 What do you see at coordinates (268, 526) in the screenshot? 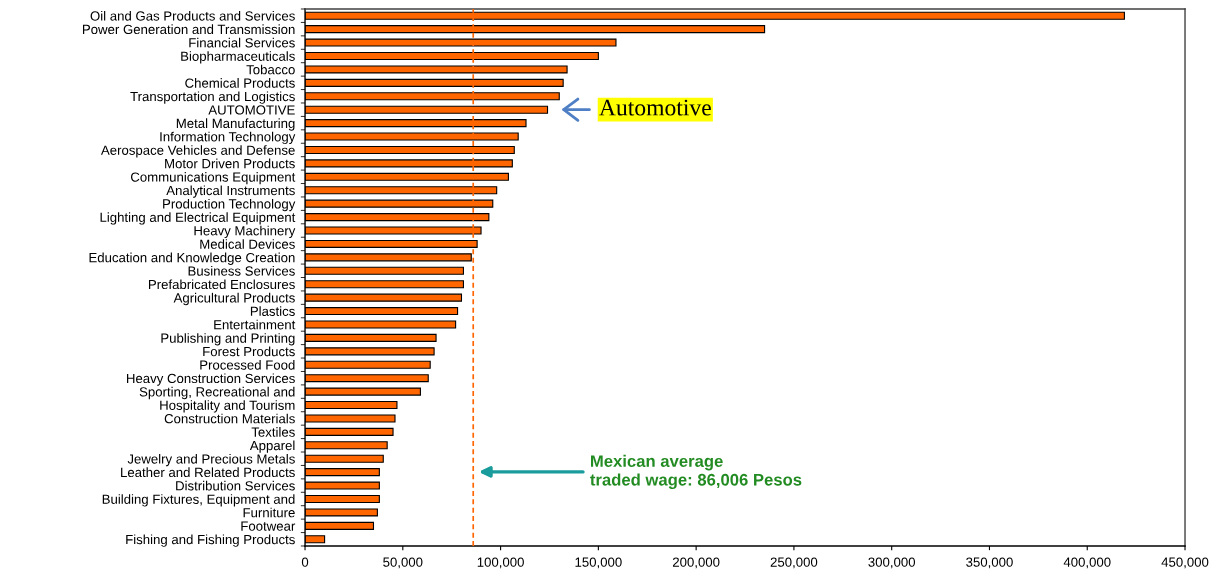
I see `y-tick-label: Footwear` at bounding box center [268, 526].